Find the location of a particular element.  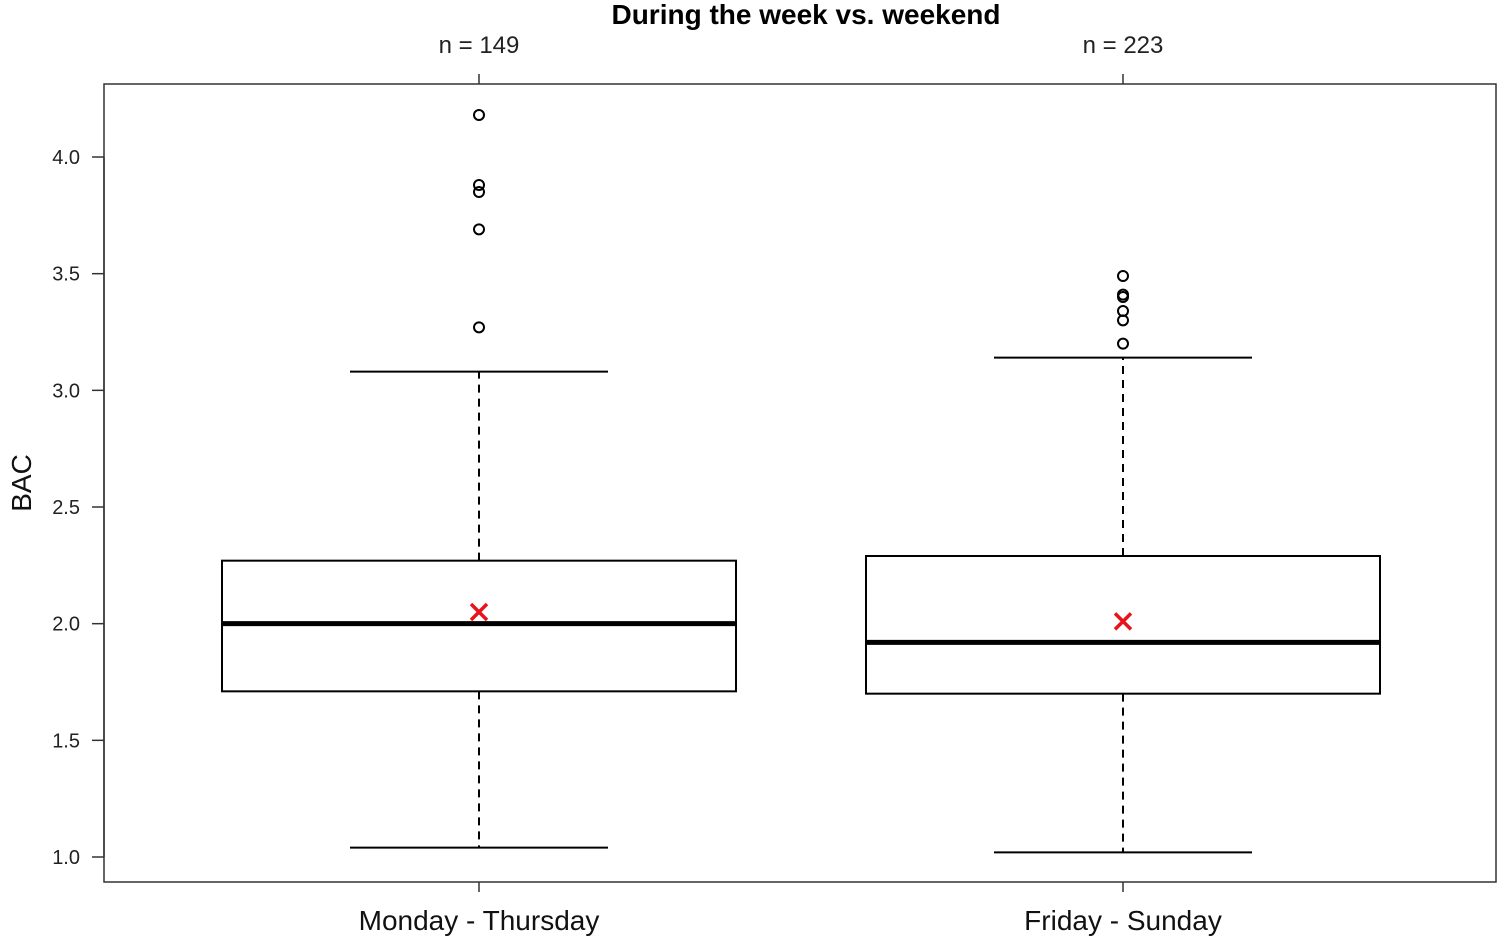

y-tick-label: 2.5 is located at coordinates (66, 508).